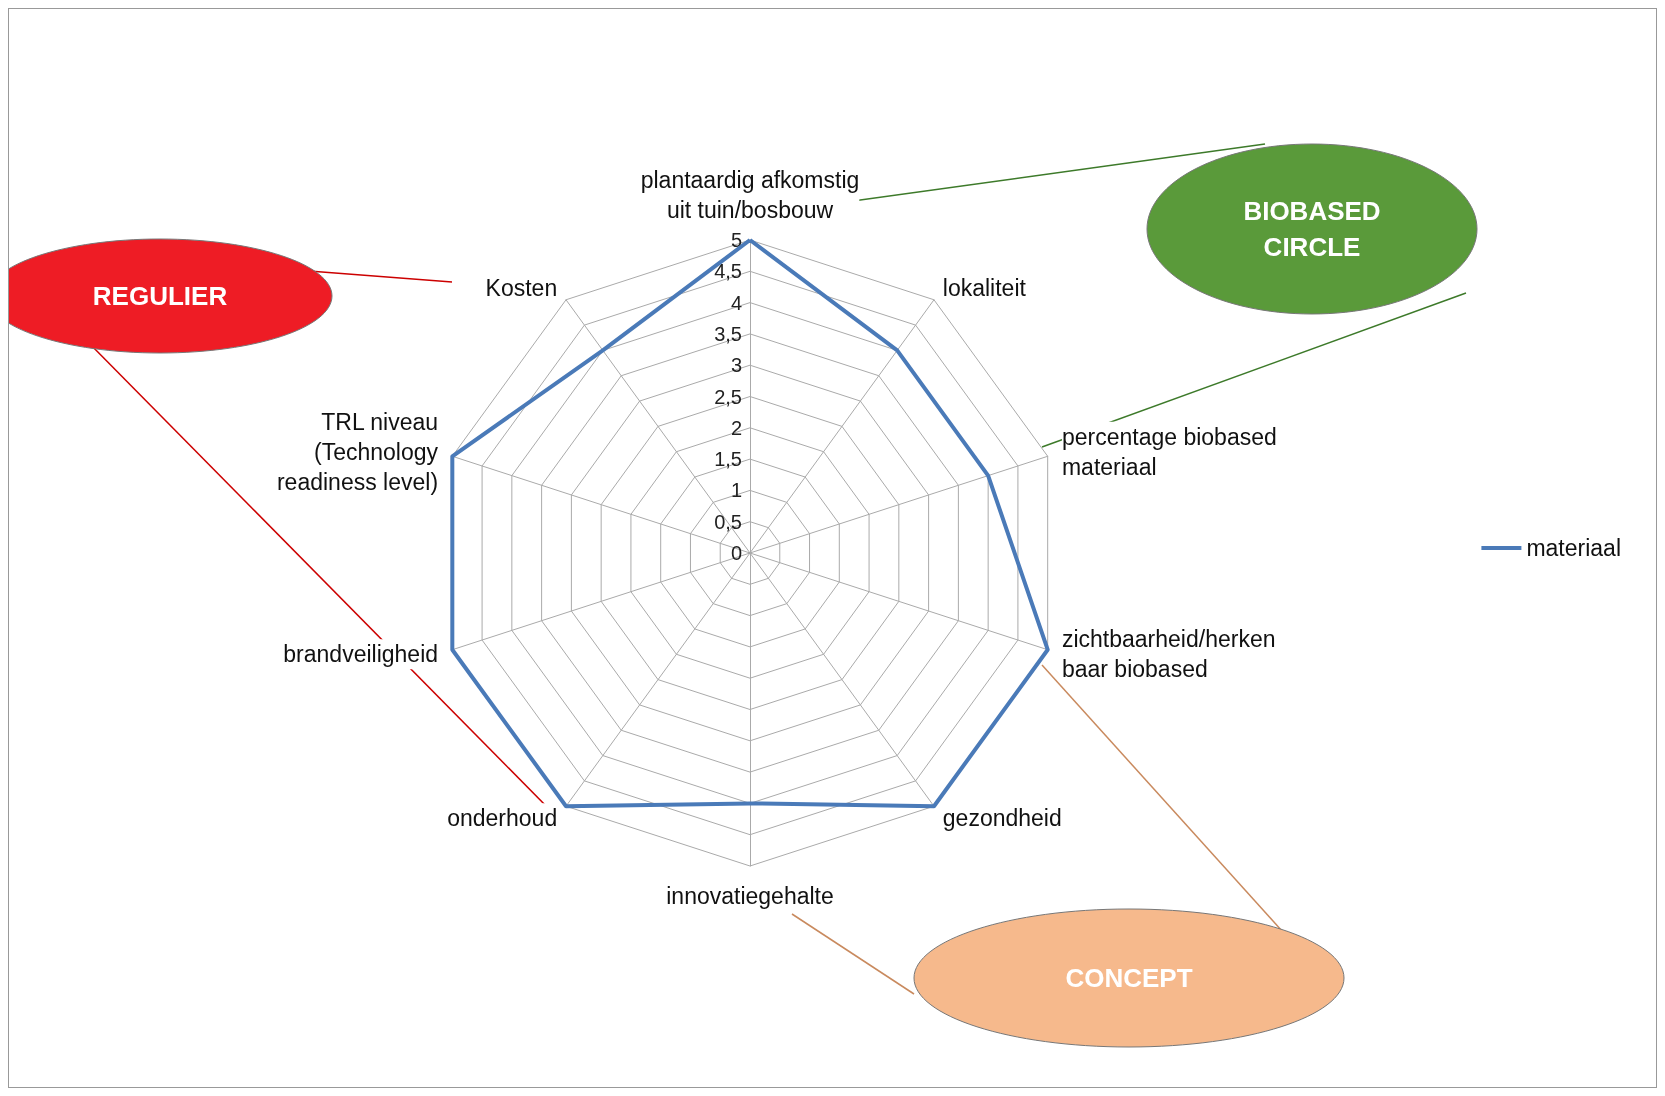 This screenshot has width=1665, height=1096. I want to click on spoke-label: onderhoud, so click(502, 818).